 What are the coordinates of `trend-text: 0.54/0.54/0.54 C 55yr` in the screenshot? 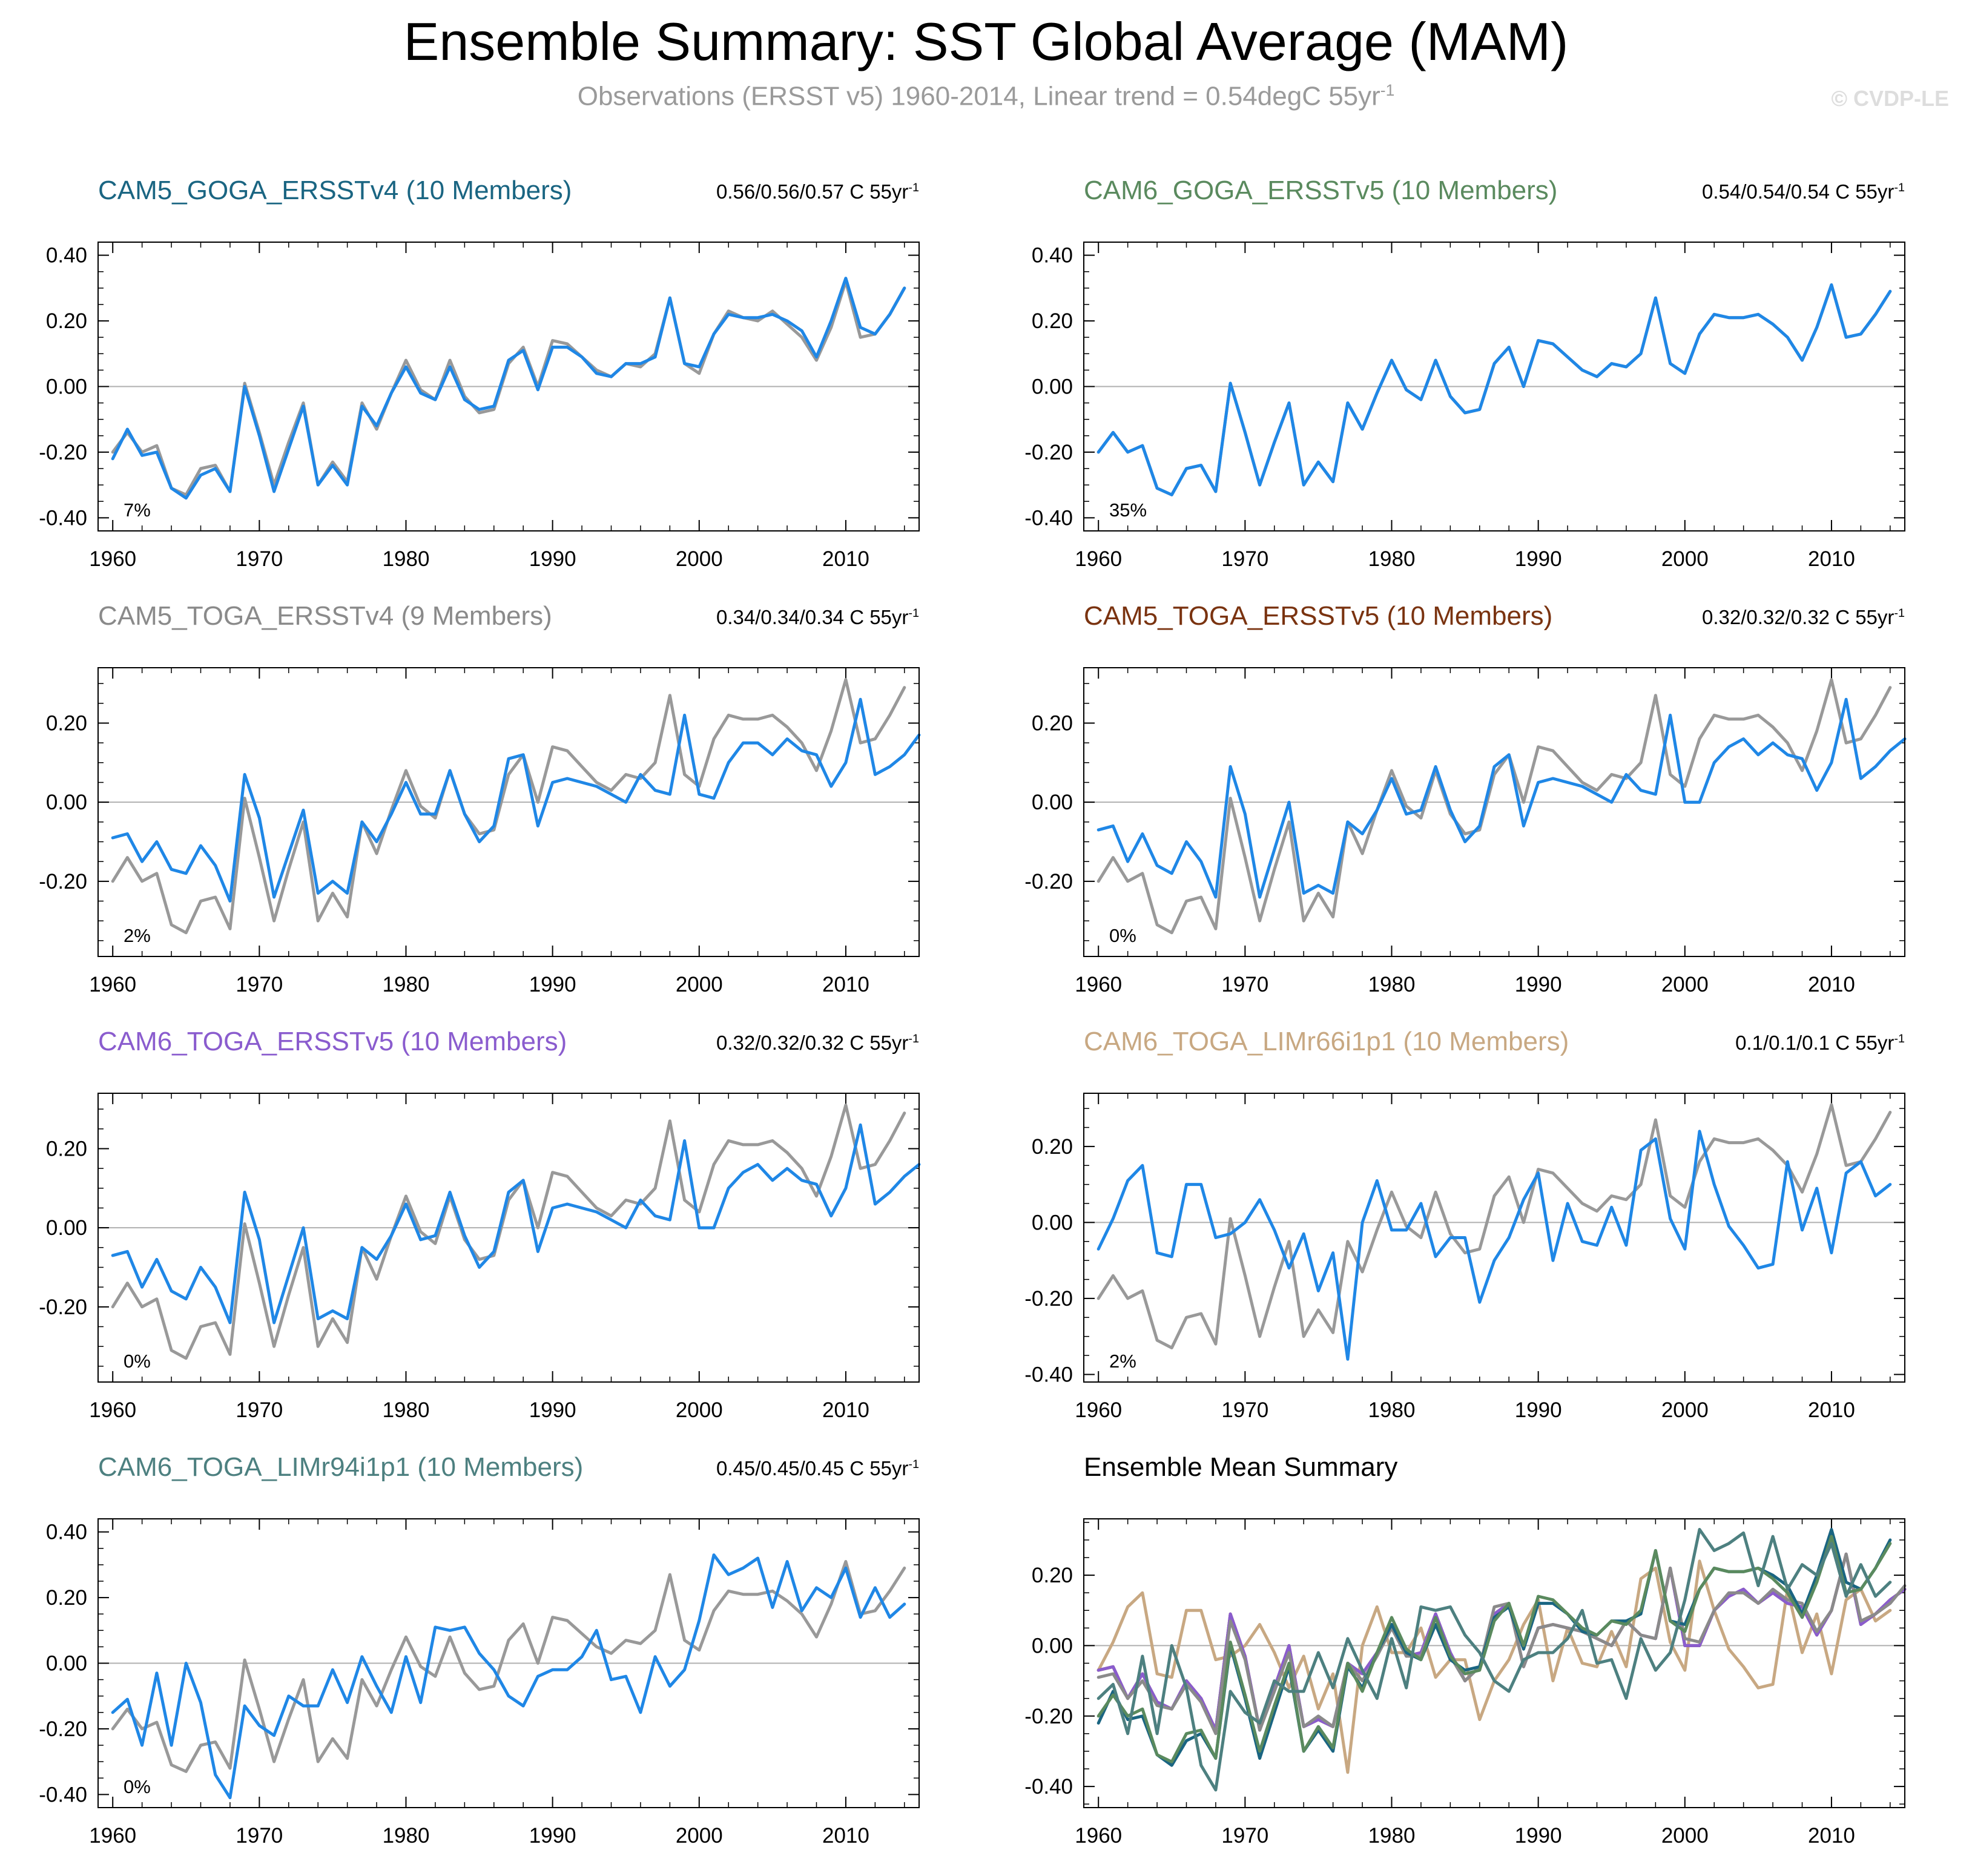 It's located at (1798, 191).